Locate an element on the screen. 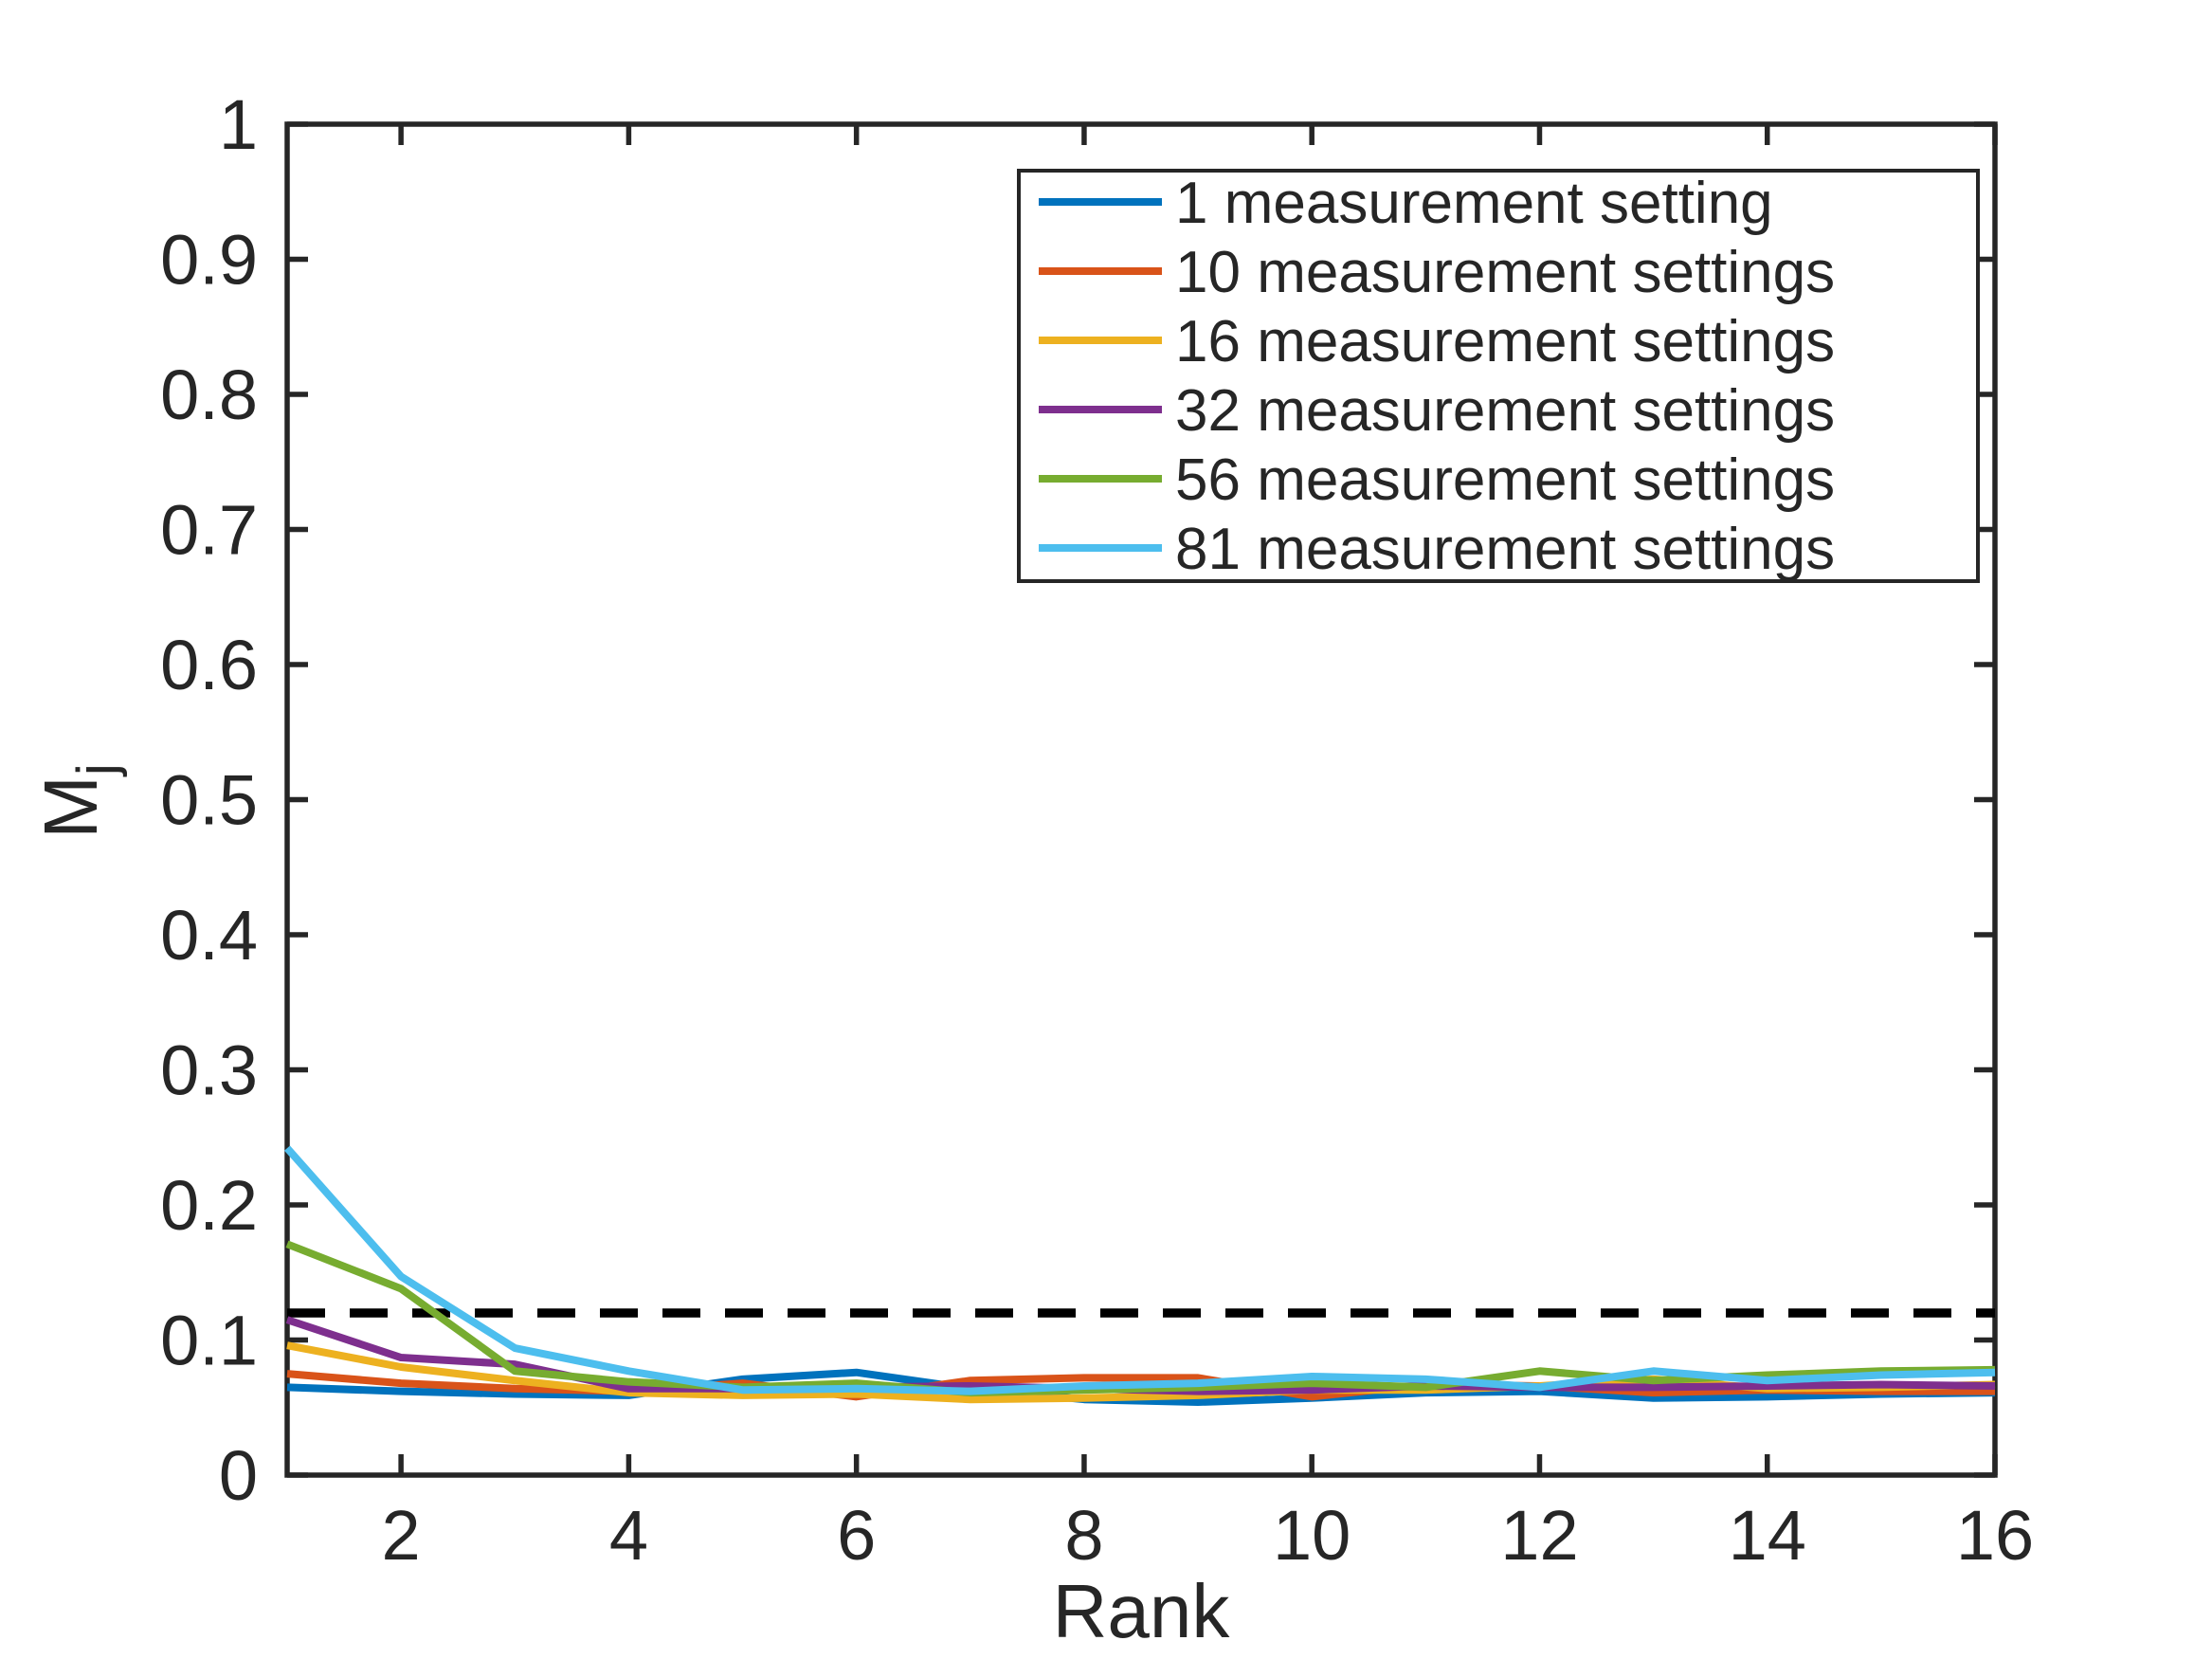 This screenshot has height=1659, width=2212. x-tick-label: 4 is located at coordinates (628, 1535).